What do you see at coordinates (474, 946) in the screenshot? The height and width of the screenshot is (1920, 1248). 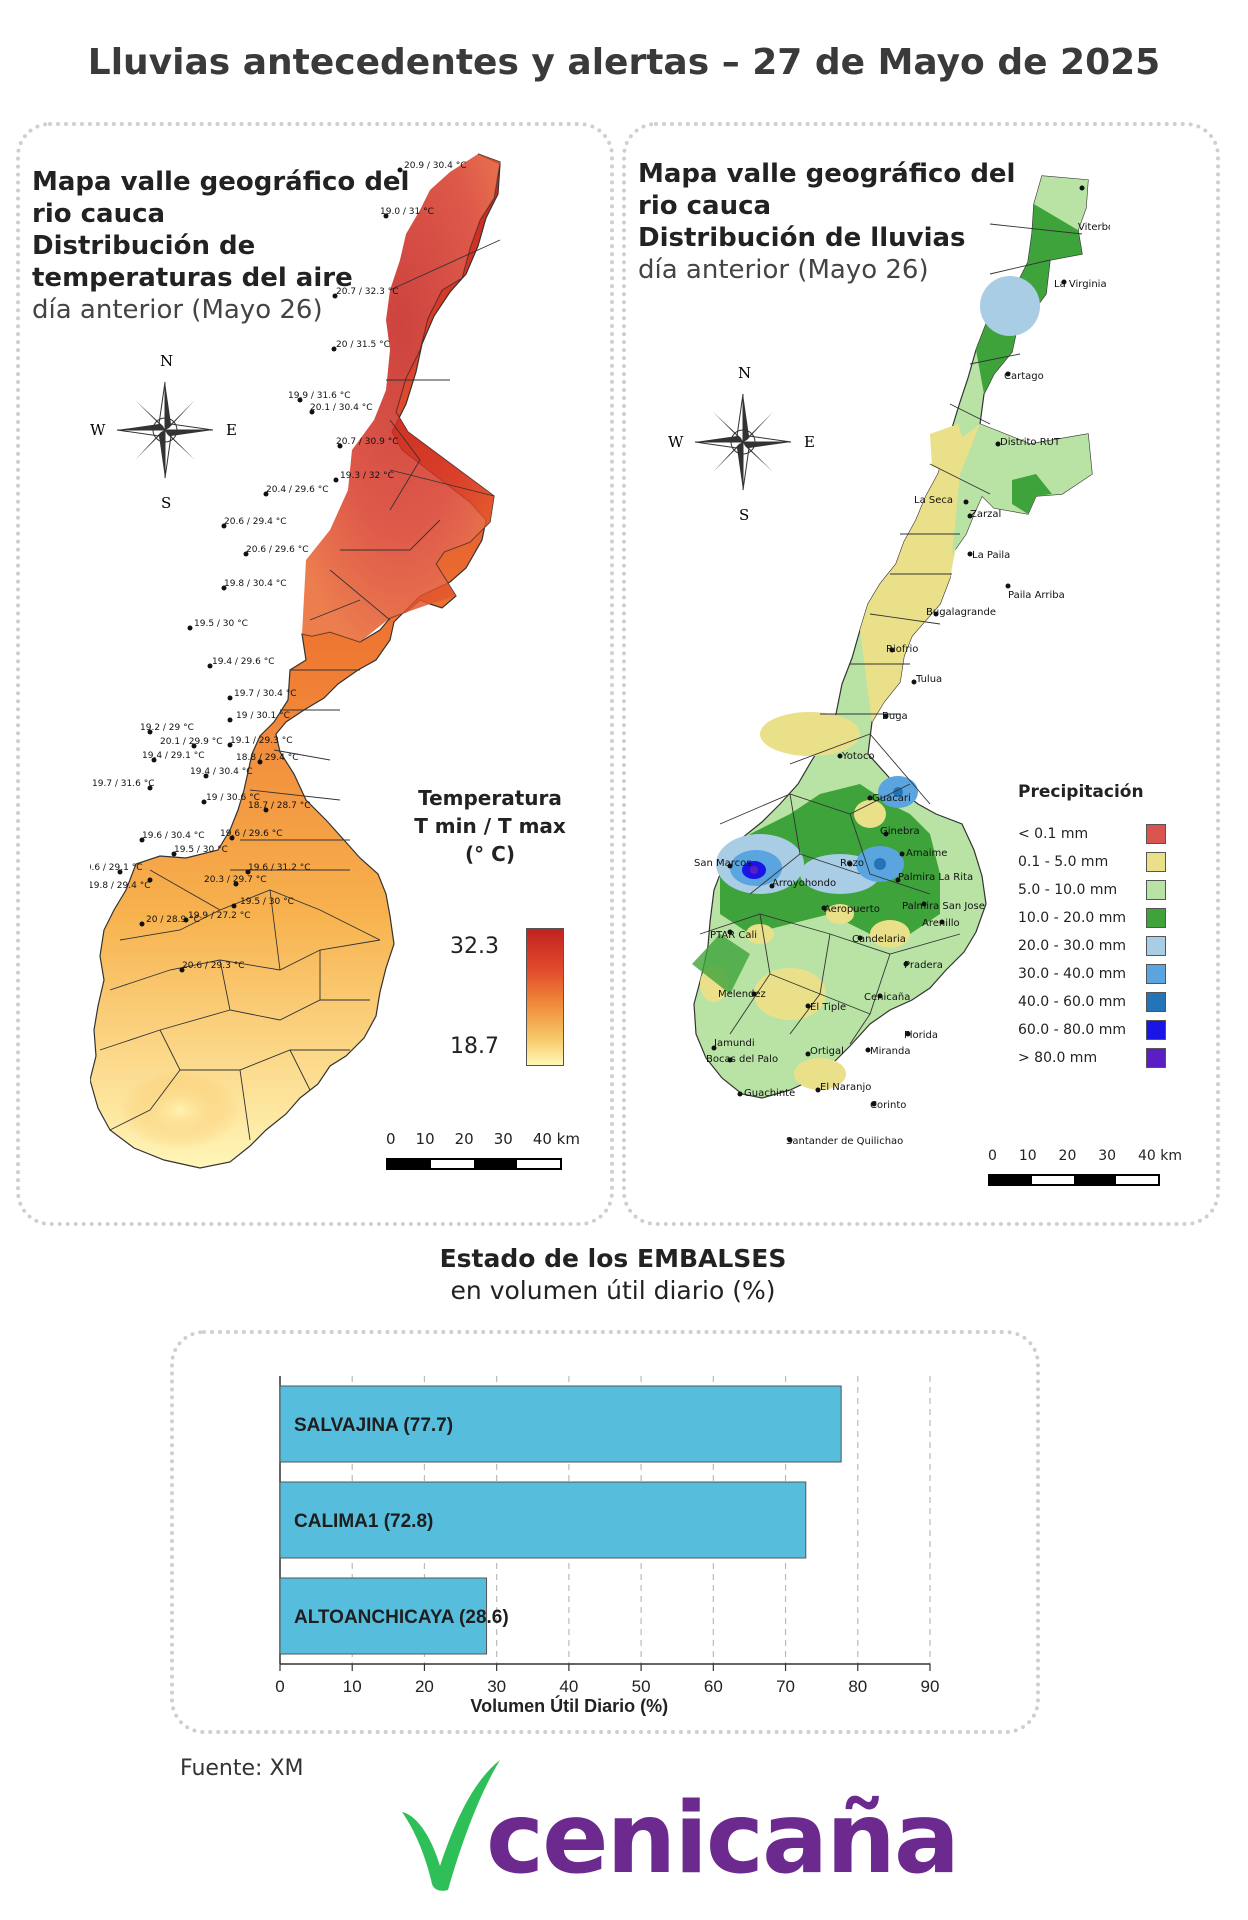 I see `temperature-legend-max: 32.3` at bounding box center [474, 946].